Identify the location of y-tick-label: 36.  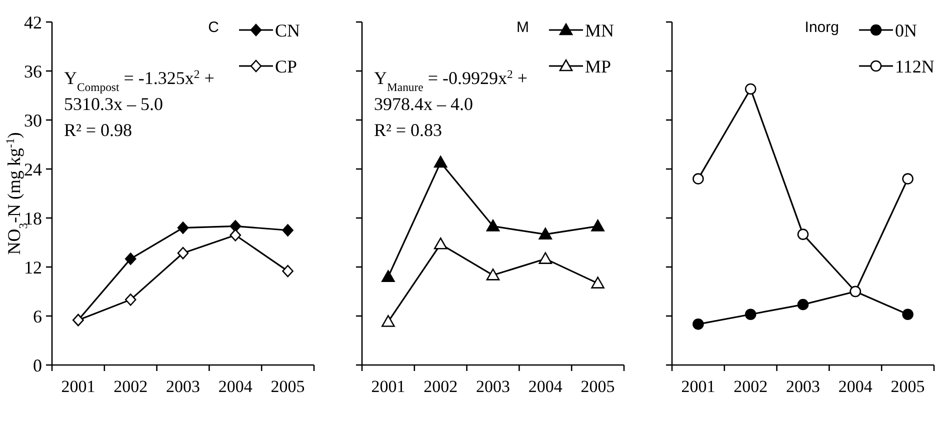
(33, 71).